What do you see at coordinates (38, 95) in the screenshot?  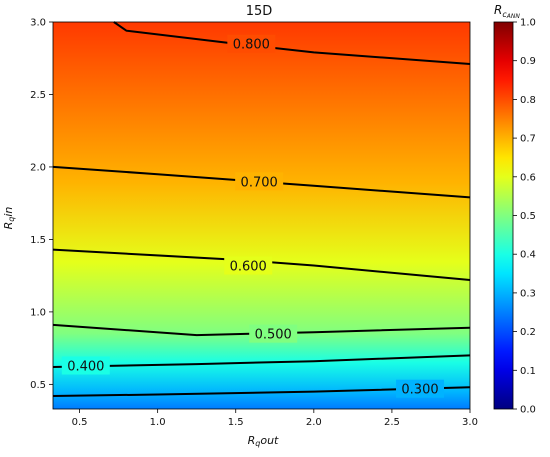 I see `y-tick-label: 2.5` at bounding box center [38, 95].